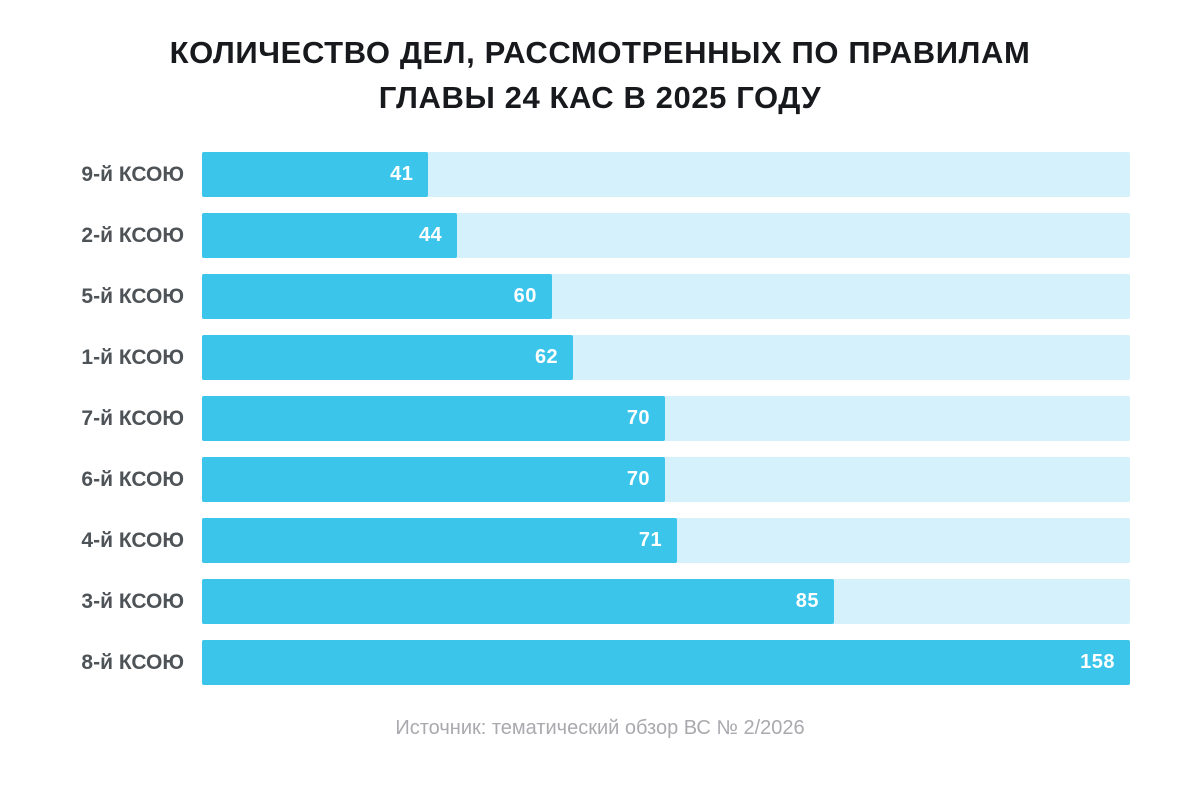 The height and width of the screenshot is (792, 1200). I want to click on category-label: 8-й КСОЮ, so click(132, 662).